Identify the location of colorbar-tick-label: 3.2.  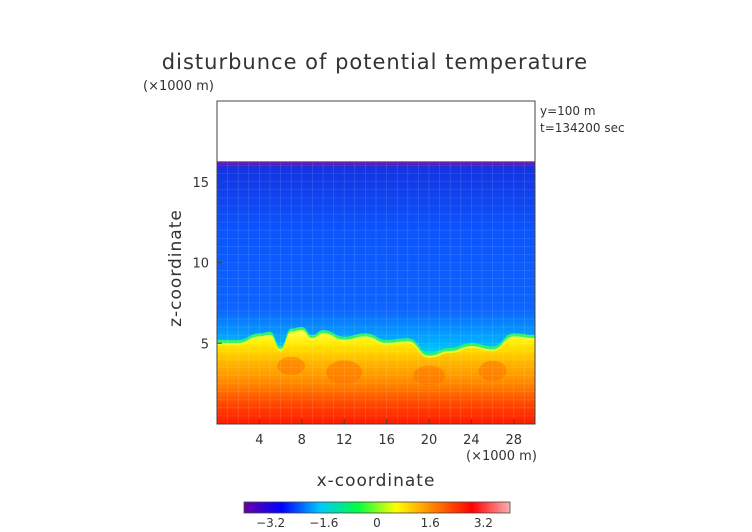
(483, 523).